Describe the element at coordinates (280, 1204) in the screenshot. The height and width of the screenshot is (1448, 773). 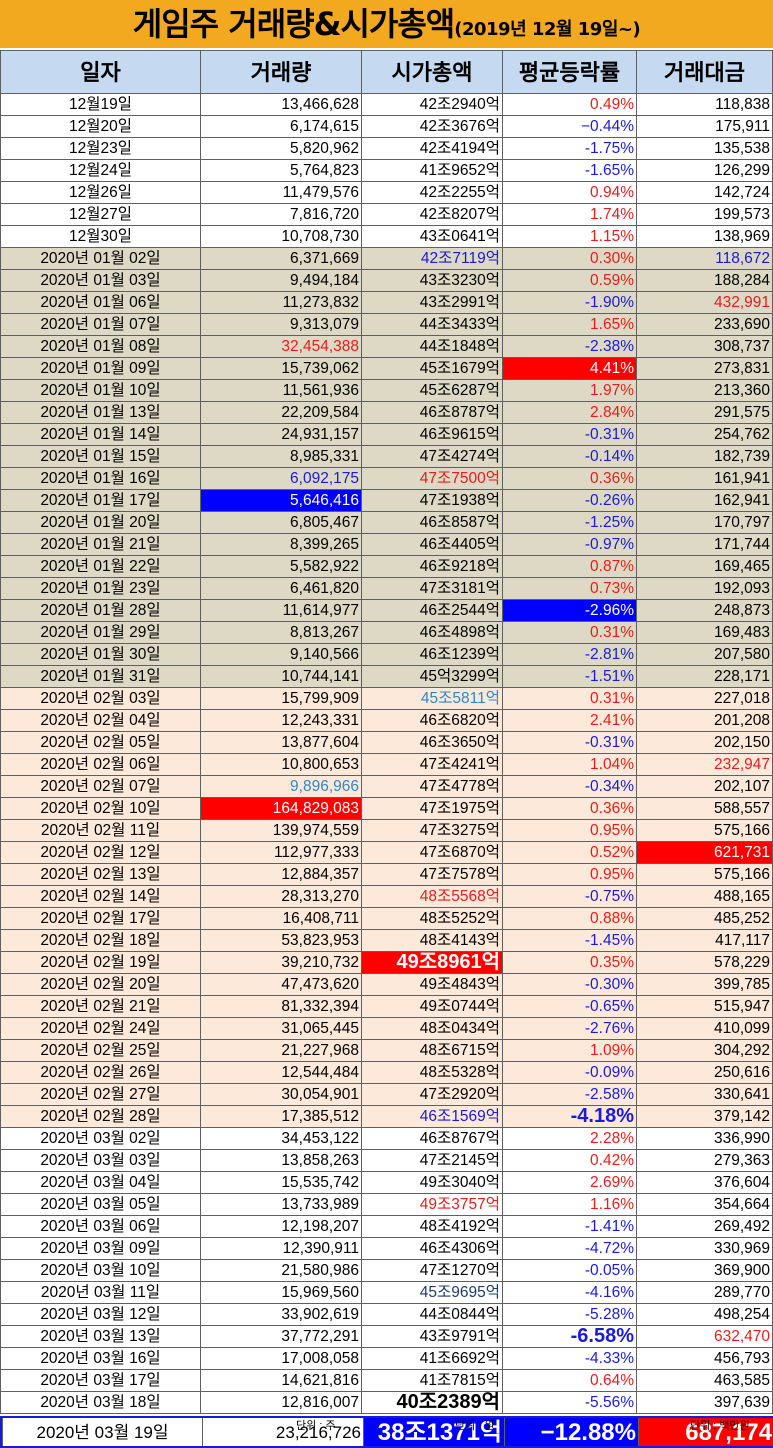
I see `cell-volume: 13,733,989` at that location.